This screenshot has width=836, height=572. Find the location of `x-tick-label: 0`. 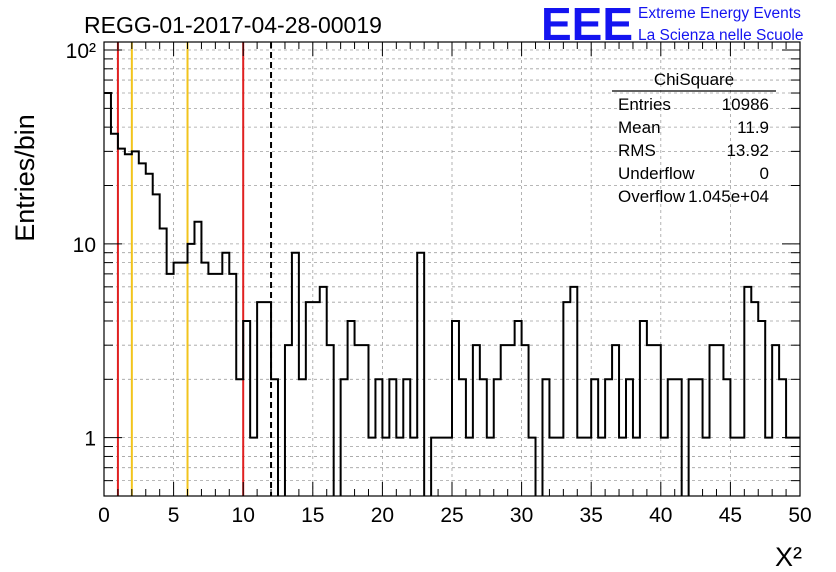

x-tick-label: 0 is located at coordinates (104, 515).